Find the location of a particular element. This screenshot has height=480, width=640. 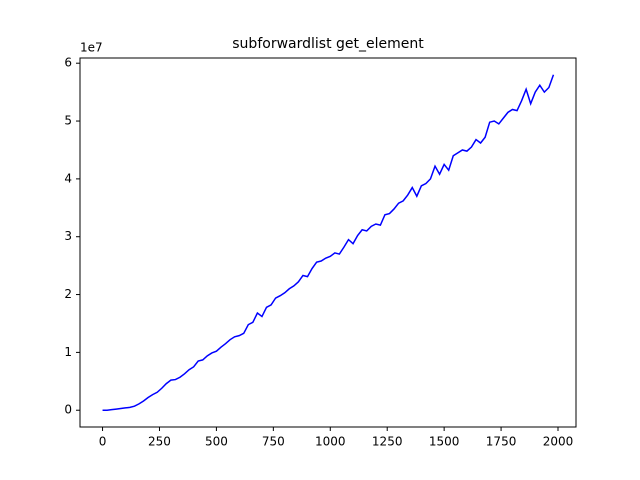

y-tick-label: 2 is located at coordinates (68, 294).